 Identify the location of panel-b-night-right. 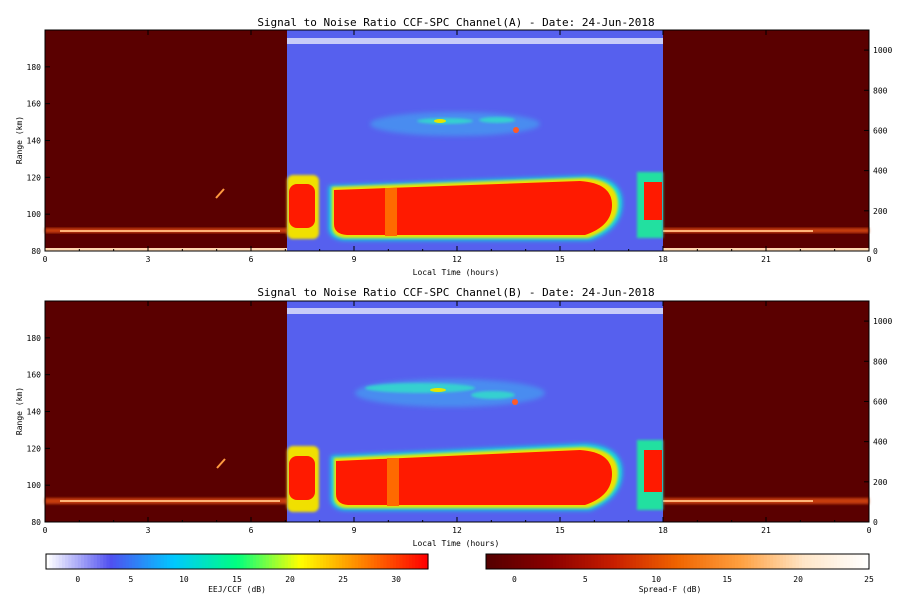
(766, 411).